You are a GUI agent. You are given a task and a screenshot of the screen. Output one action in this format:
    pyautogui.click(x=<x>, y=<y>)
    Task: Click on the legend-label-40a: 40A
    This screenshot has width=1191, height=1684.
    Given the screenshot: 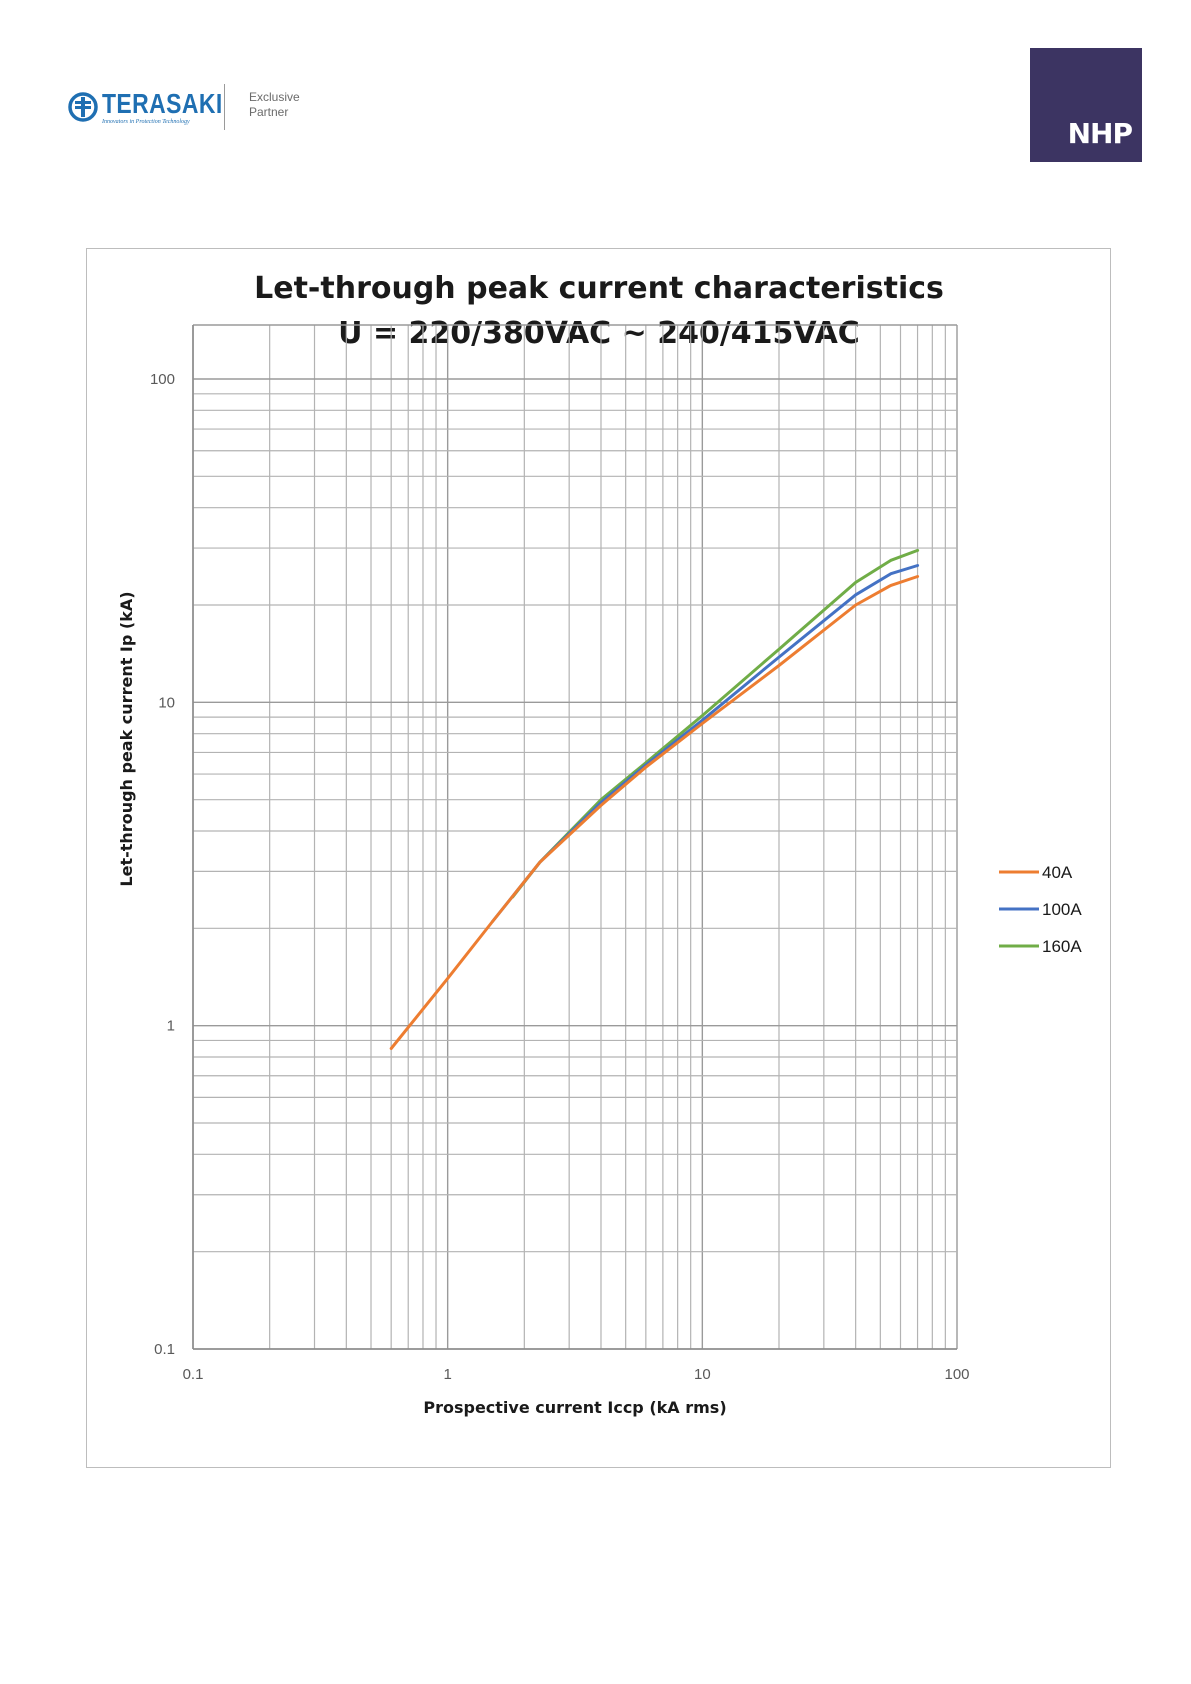 What is the action you would take?
    pyautogui.click(x=1057, y=872)
    